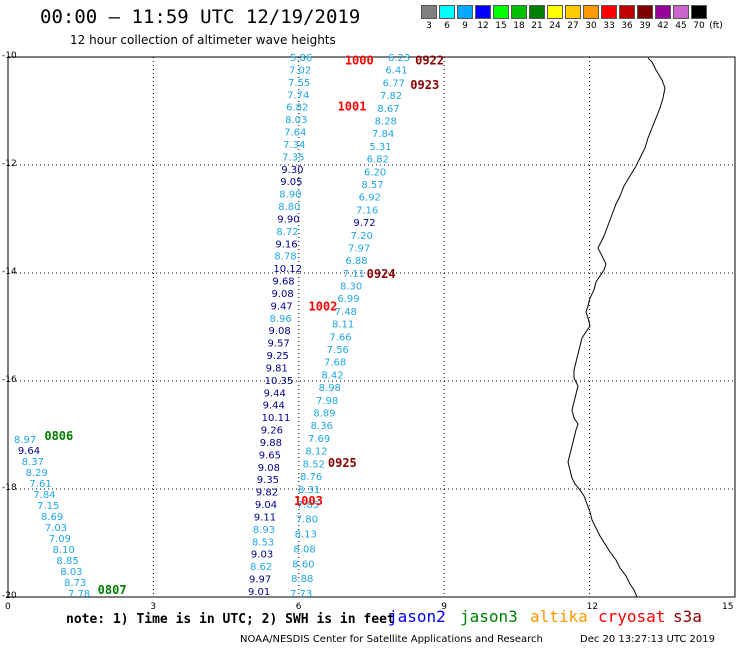  What do you see at coordinates (592, 607) in the screenshot?
I see `x-tick-label: 12` at bounding box center [592, 607].